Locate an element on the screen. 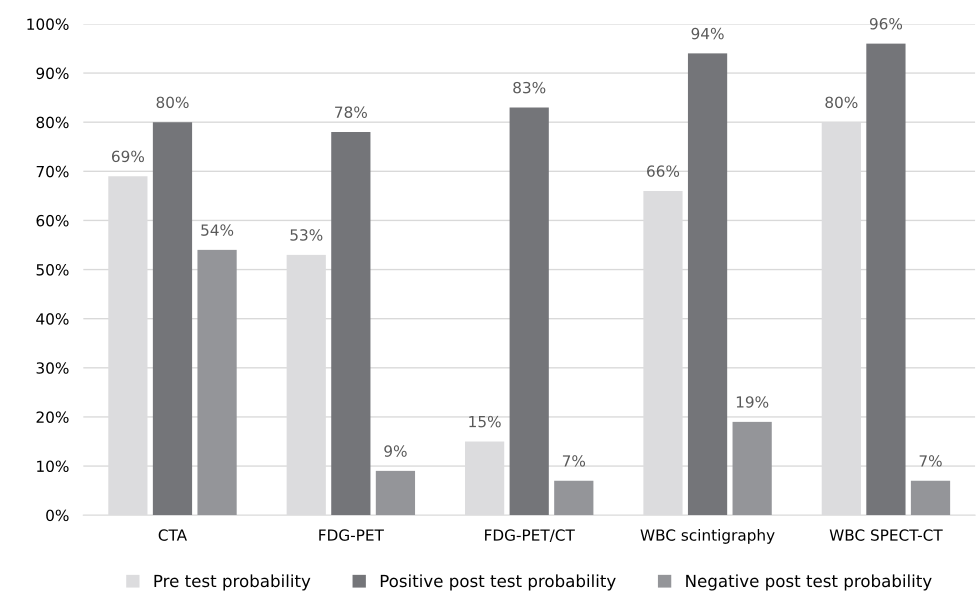 This screenshot has width=980, height=599. legend-label: Negative post test probability is located at coordinates (809, 582).